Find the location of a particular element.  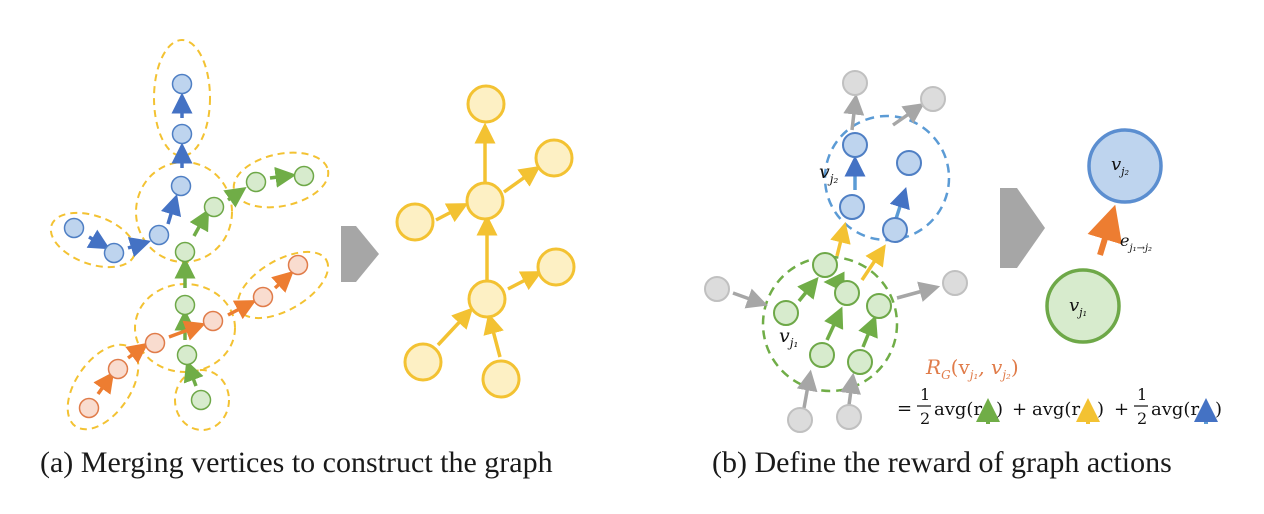

trajectory-nodes is located at coordinates (189, 246).